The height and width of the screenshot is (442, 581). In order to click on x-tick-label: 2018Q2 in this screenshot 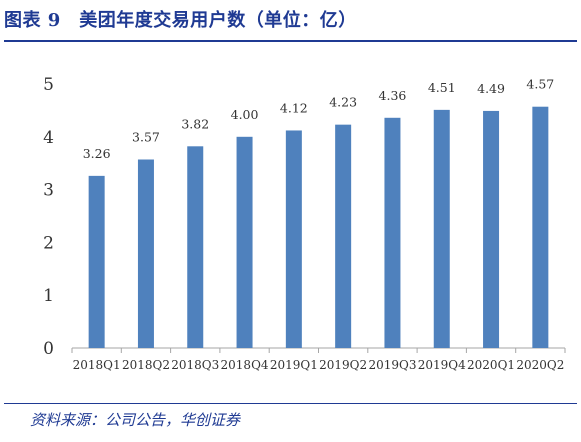, I will do `click(146, 365)`.